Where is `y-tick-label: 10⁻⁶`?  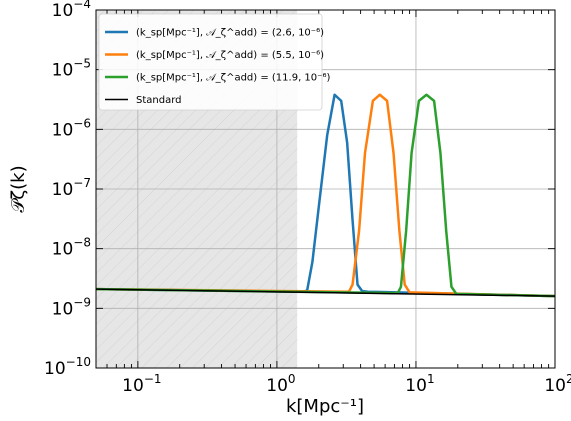 y-tick-label: 10⁻⁶ is located at coordinates (71, 128).